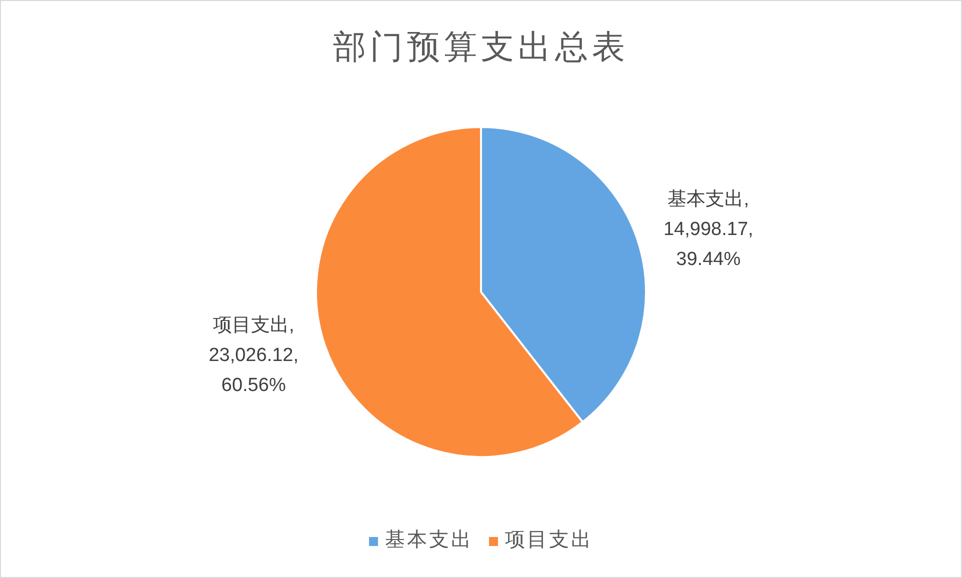 Image resolution: width=962 pixels, height=578 pixels. I want to click on title: 部门预算支出总表, so click(481, 48).